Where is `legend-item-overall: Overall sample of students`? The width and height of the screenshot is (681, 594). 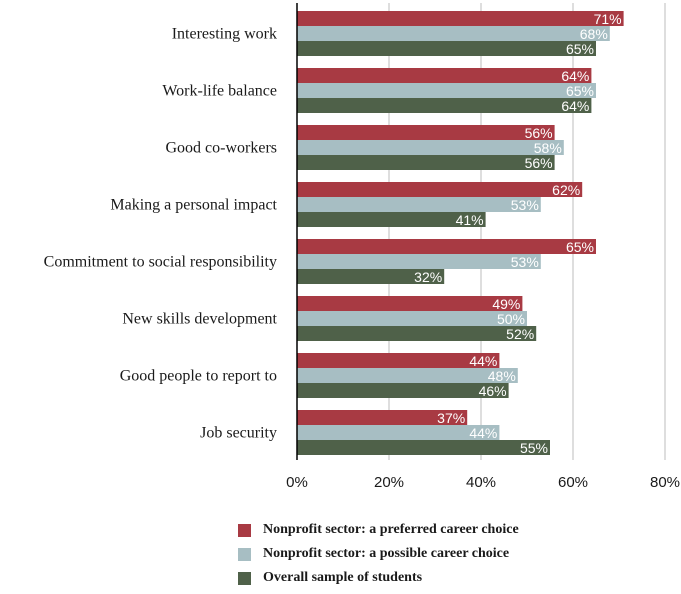
legend-item-overall: Overall sample of students is located at coordinates (378, 578).